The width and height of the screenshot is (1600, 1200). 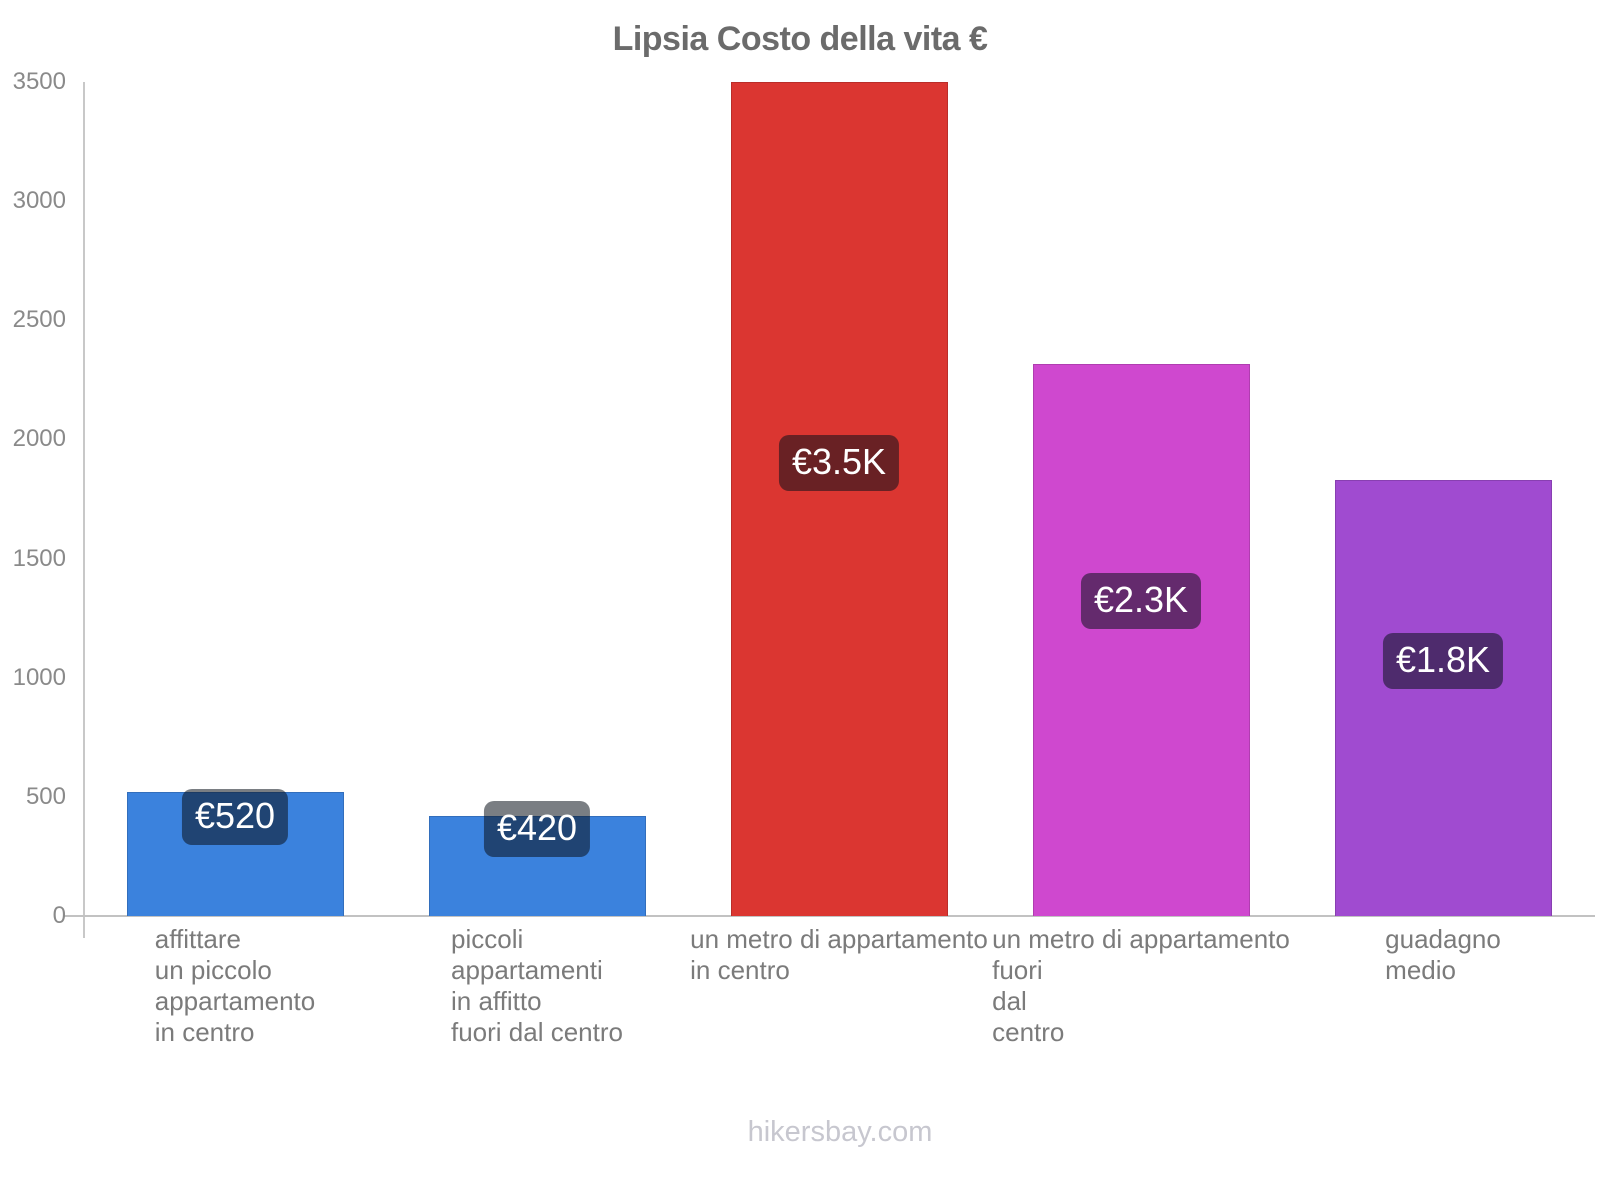 What do you see at coordinates (1141, 985) in the screenshot?
I see `category-label: un metro di appartamento fuori dal centro` at bounding box center [1141, 985].